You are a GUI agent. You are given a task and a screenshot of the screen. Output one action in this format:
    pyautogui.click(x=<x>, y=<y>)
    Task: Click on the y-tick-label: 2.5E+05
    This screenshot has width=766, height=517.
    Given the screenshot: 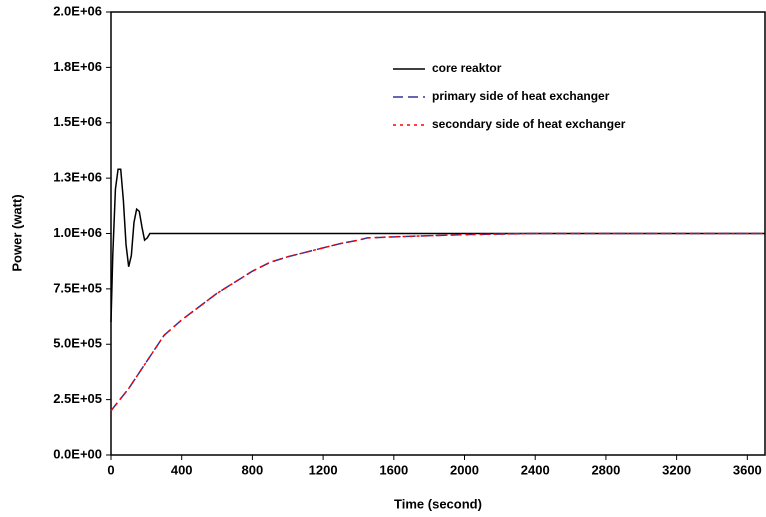 What is the action you would take?
    pyautogui.click(x=77, y=398)
    